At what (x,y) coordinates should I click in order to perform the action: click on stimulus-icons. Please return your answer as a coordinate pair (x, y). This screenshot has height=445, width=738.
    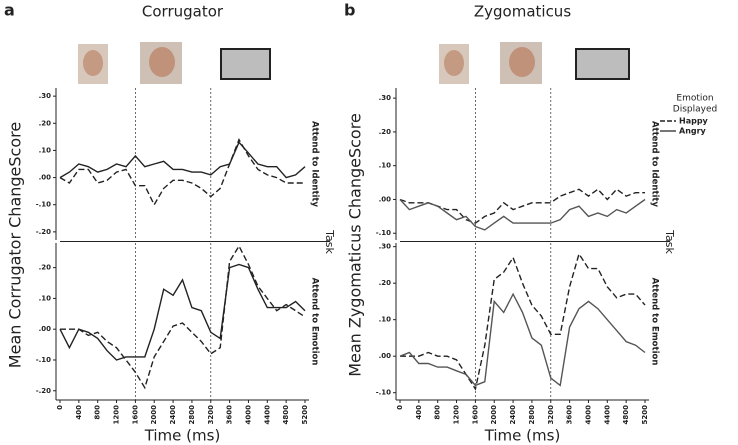
    Looking at the image, I should click on (354, 63).